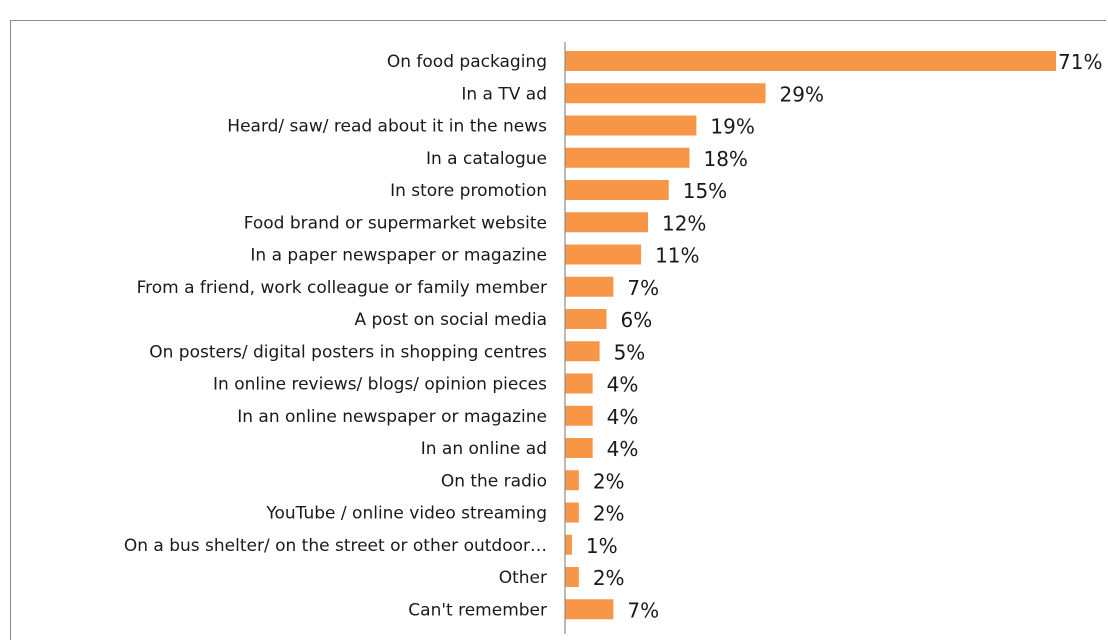 This screenshot has width=1108, height=640. Describe the element at coordinates (630, 352) in the screenshot. I see `value-label: 5%` at that location.